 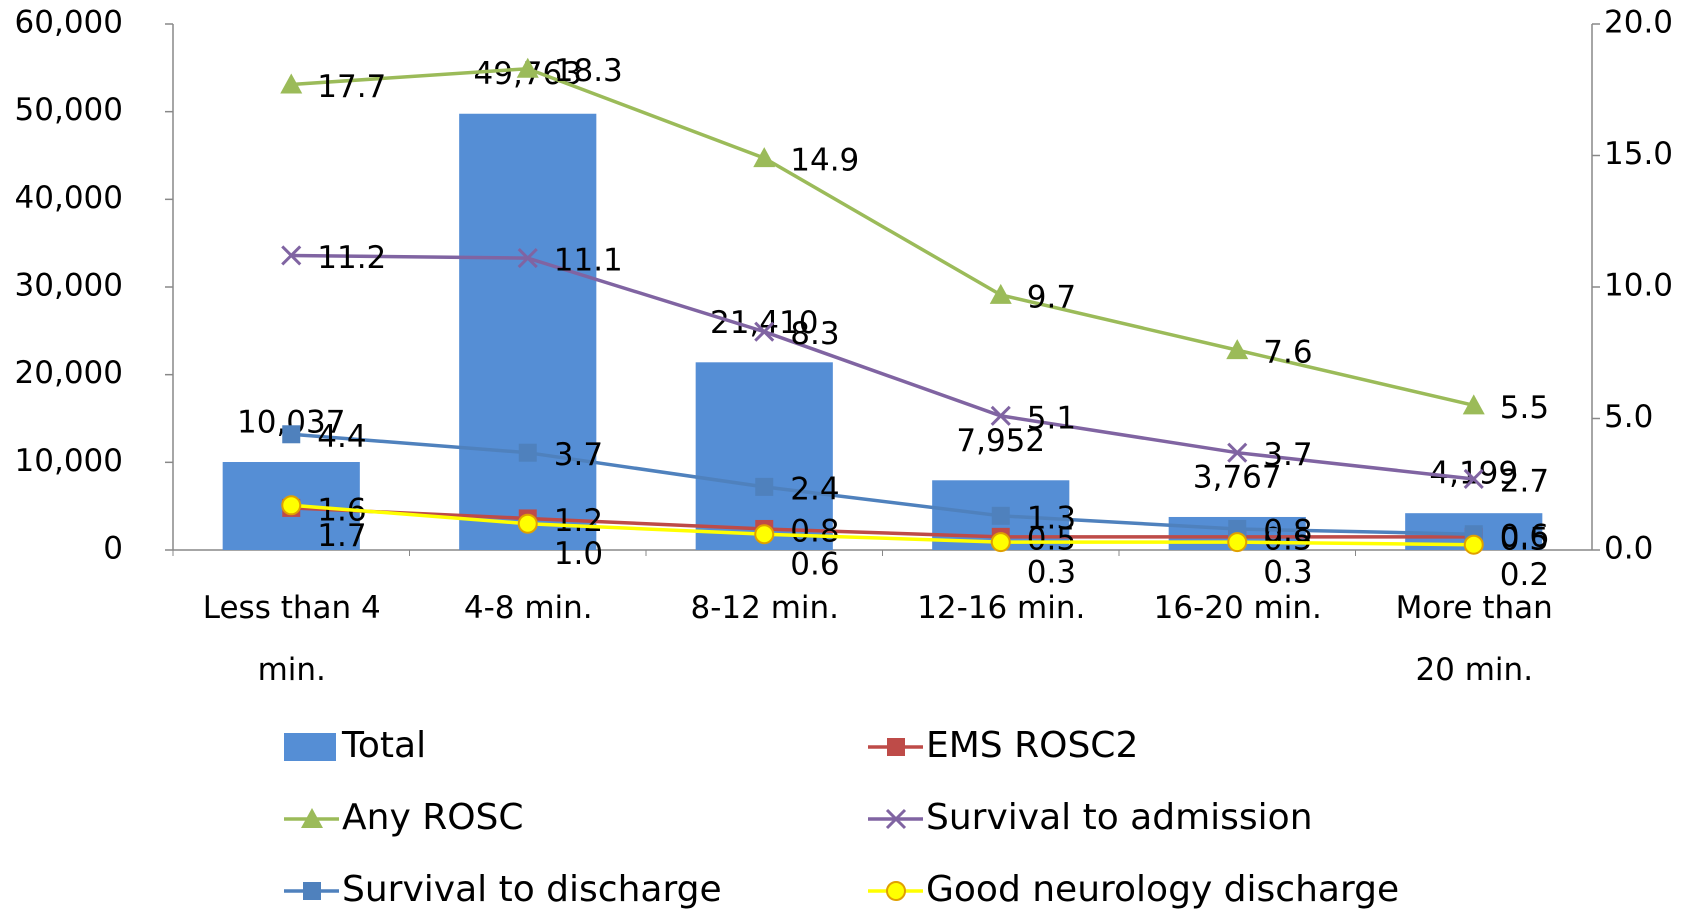 I want to click on y-tick-label: 0, so click(x=113, y=549).